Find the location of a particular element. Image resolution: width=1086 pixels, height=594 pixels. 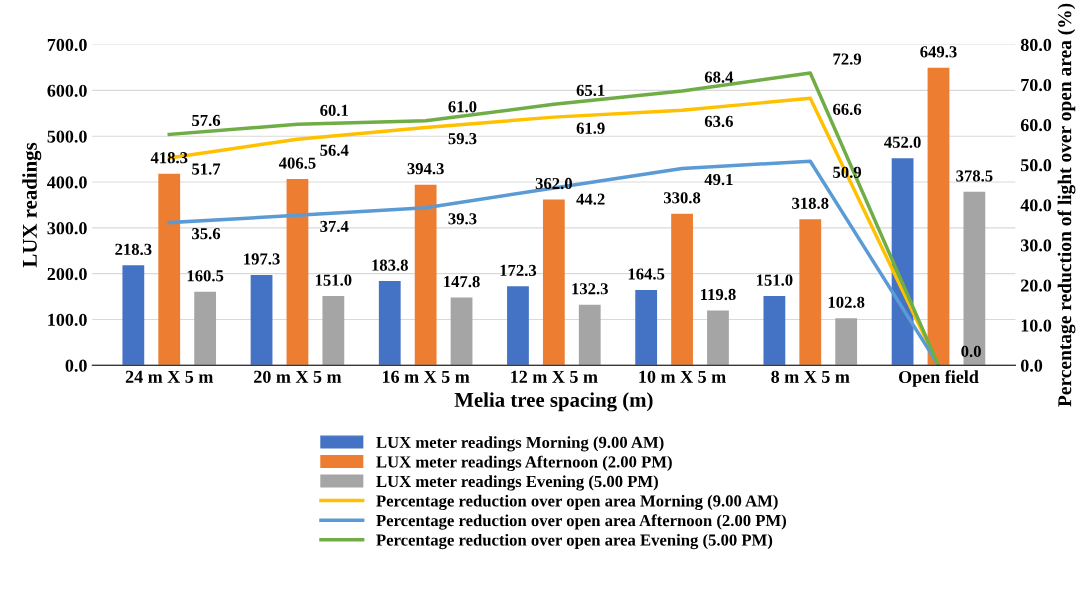

data-label: 61.9 is located at coordinates (590, 128).